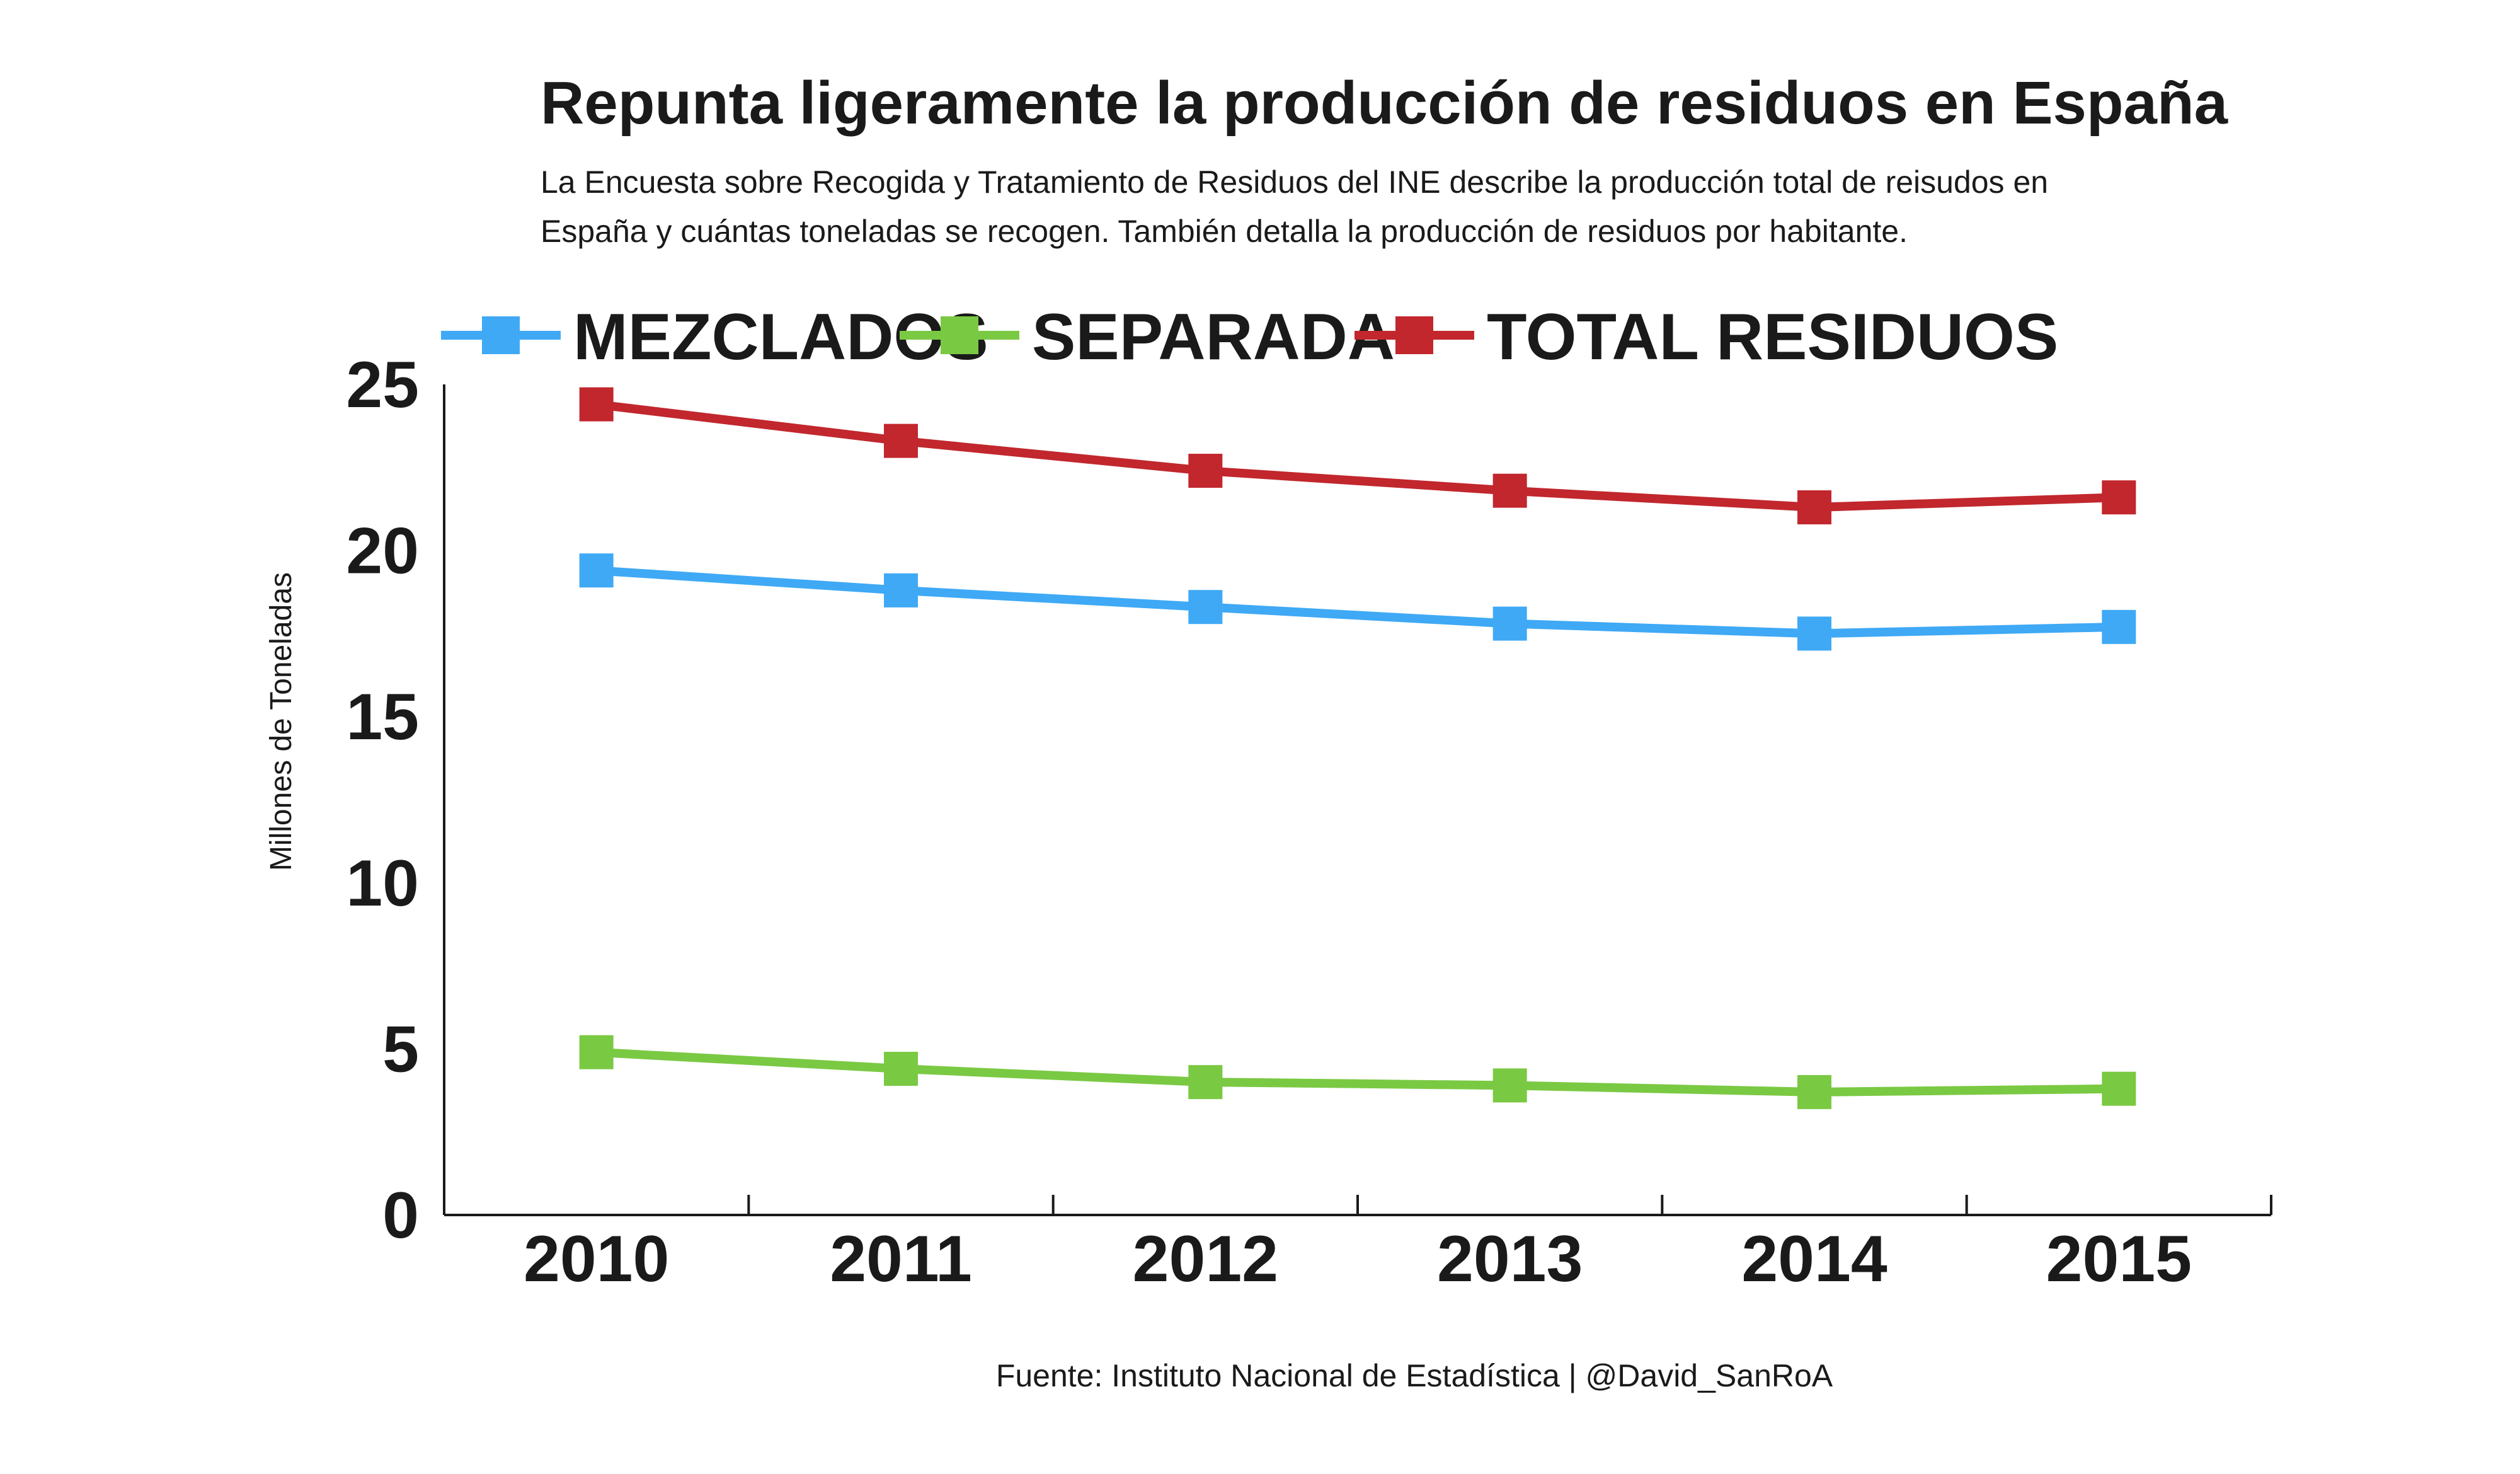 The image size is (2520, 1474). I want to click on legend-label: TOTAL RESIDUOS, so click(1772, 337).